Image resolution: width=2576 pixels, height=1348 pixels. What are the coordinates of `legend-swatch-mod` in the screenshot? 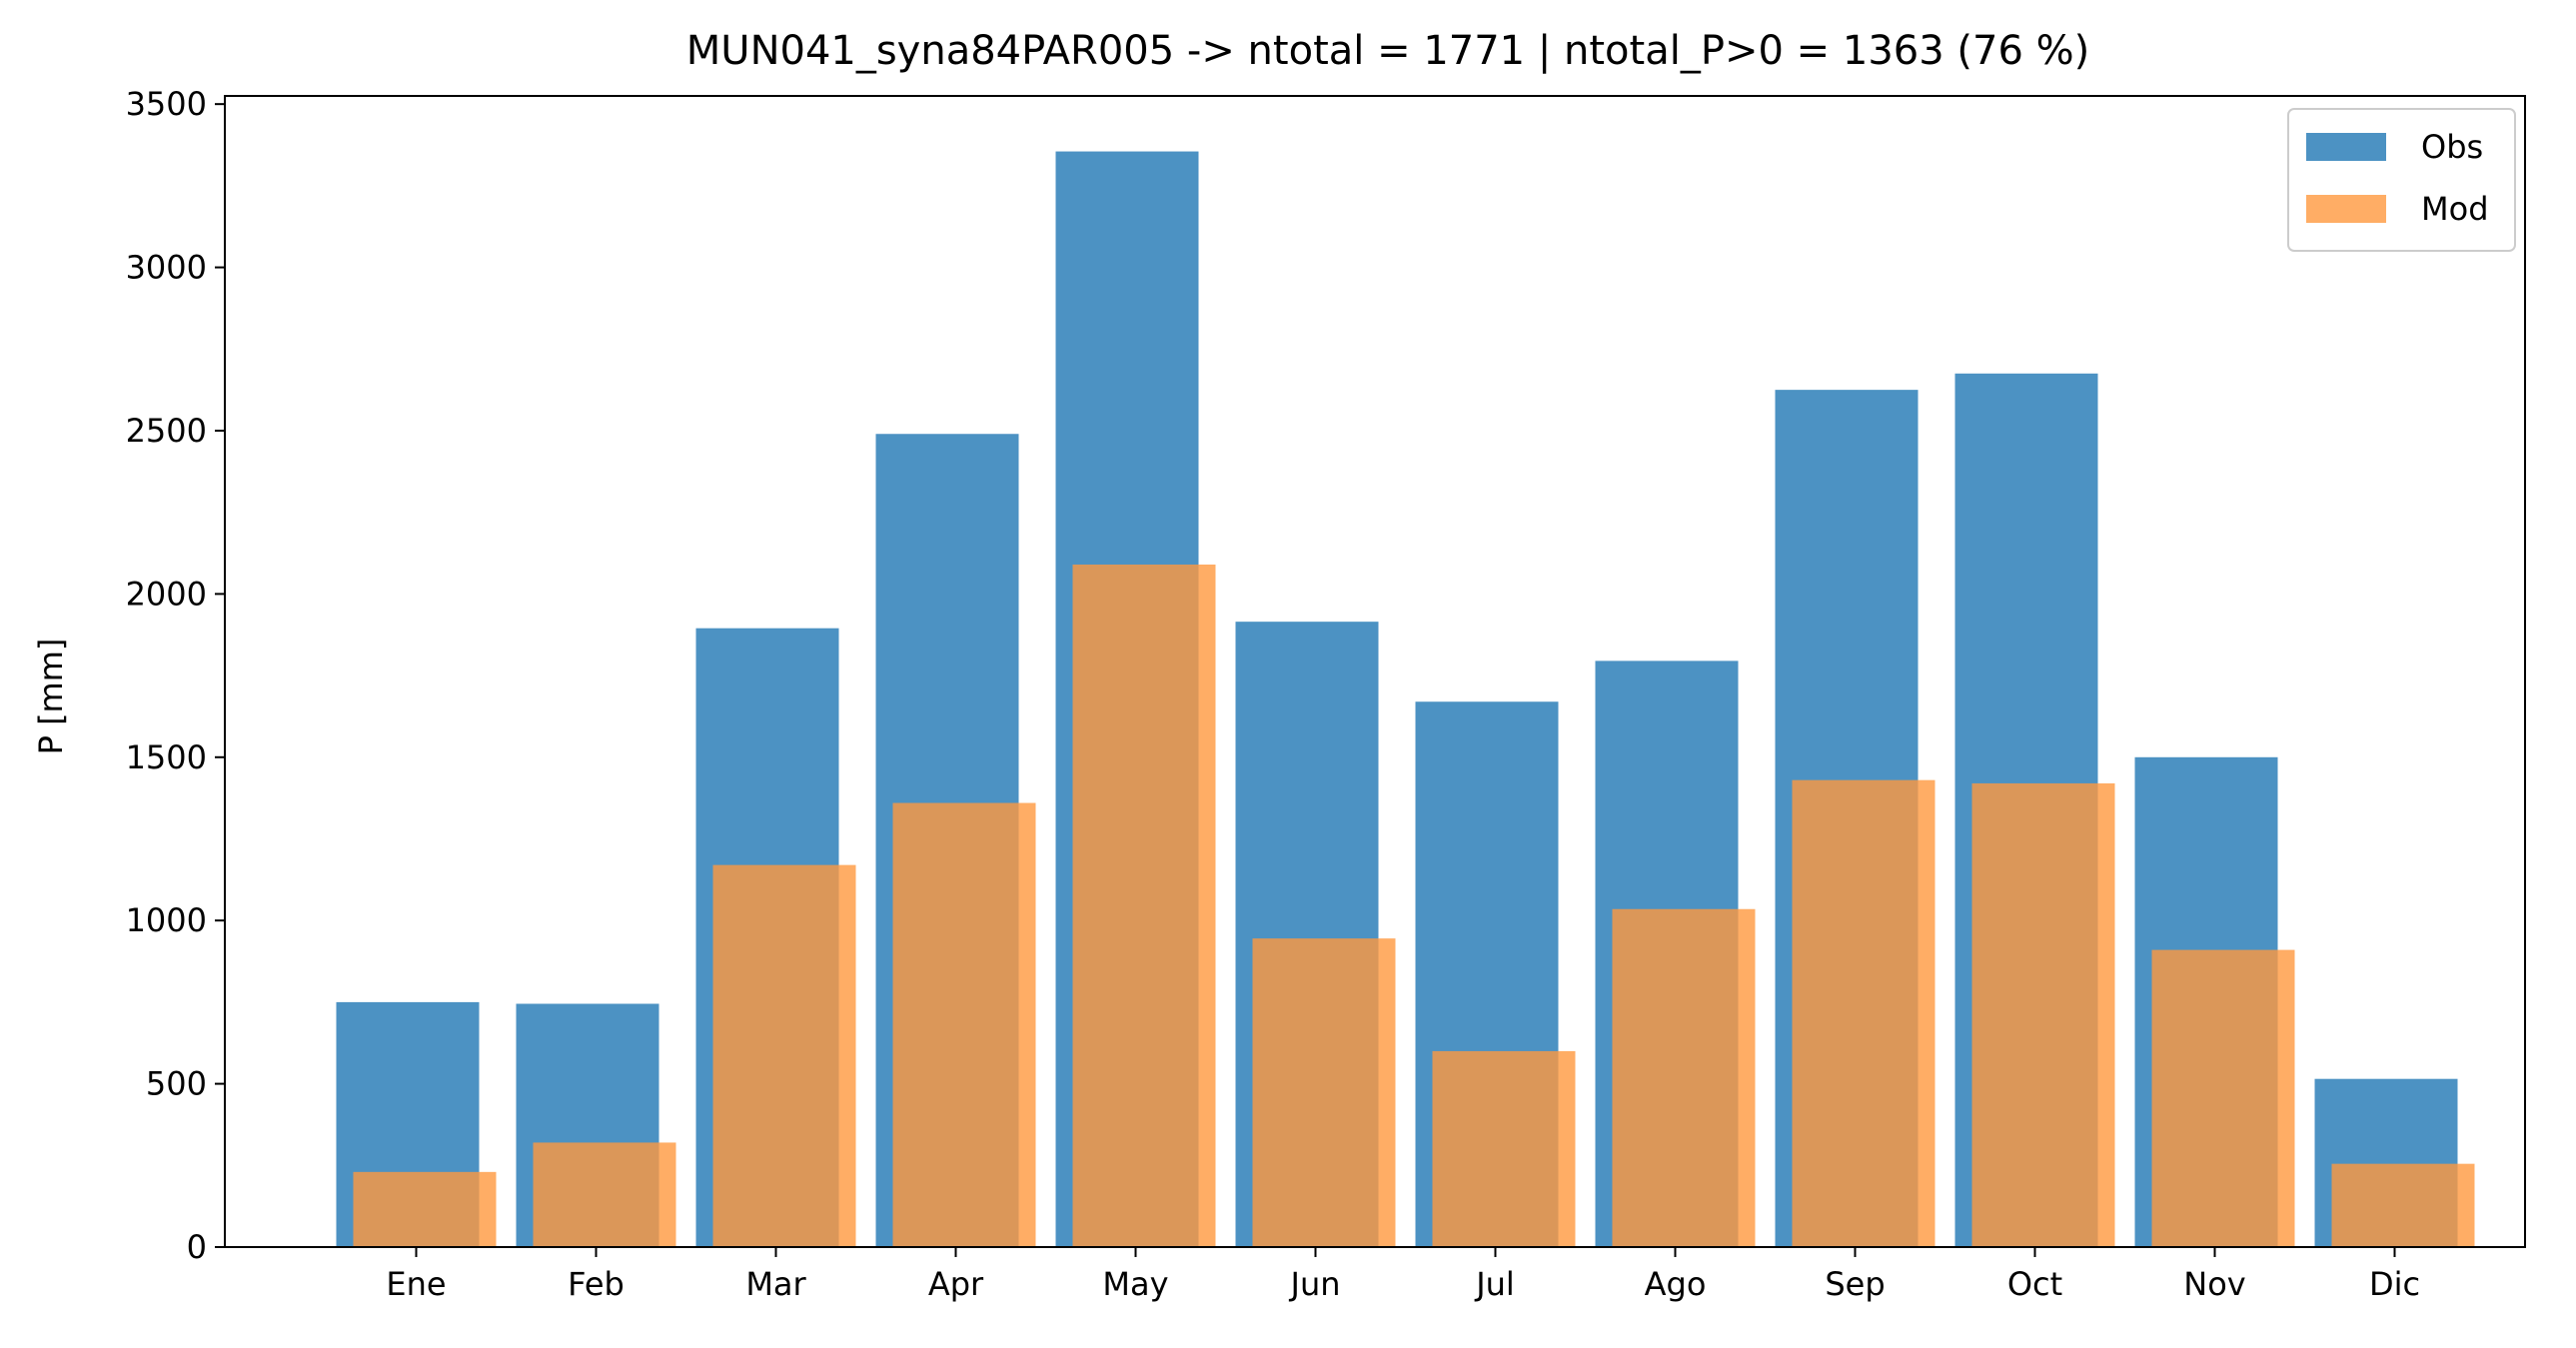 It's located at (2346, 209).